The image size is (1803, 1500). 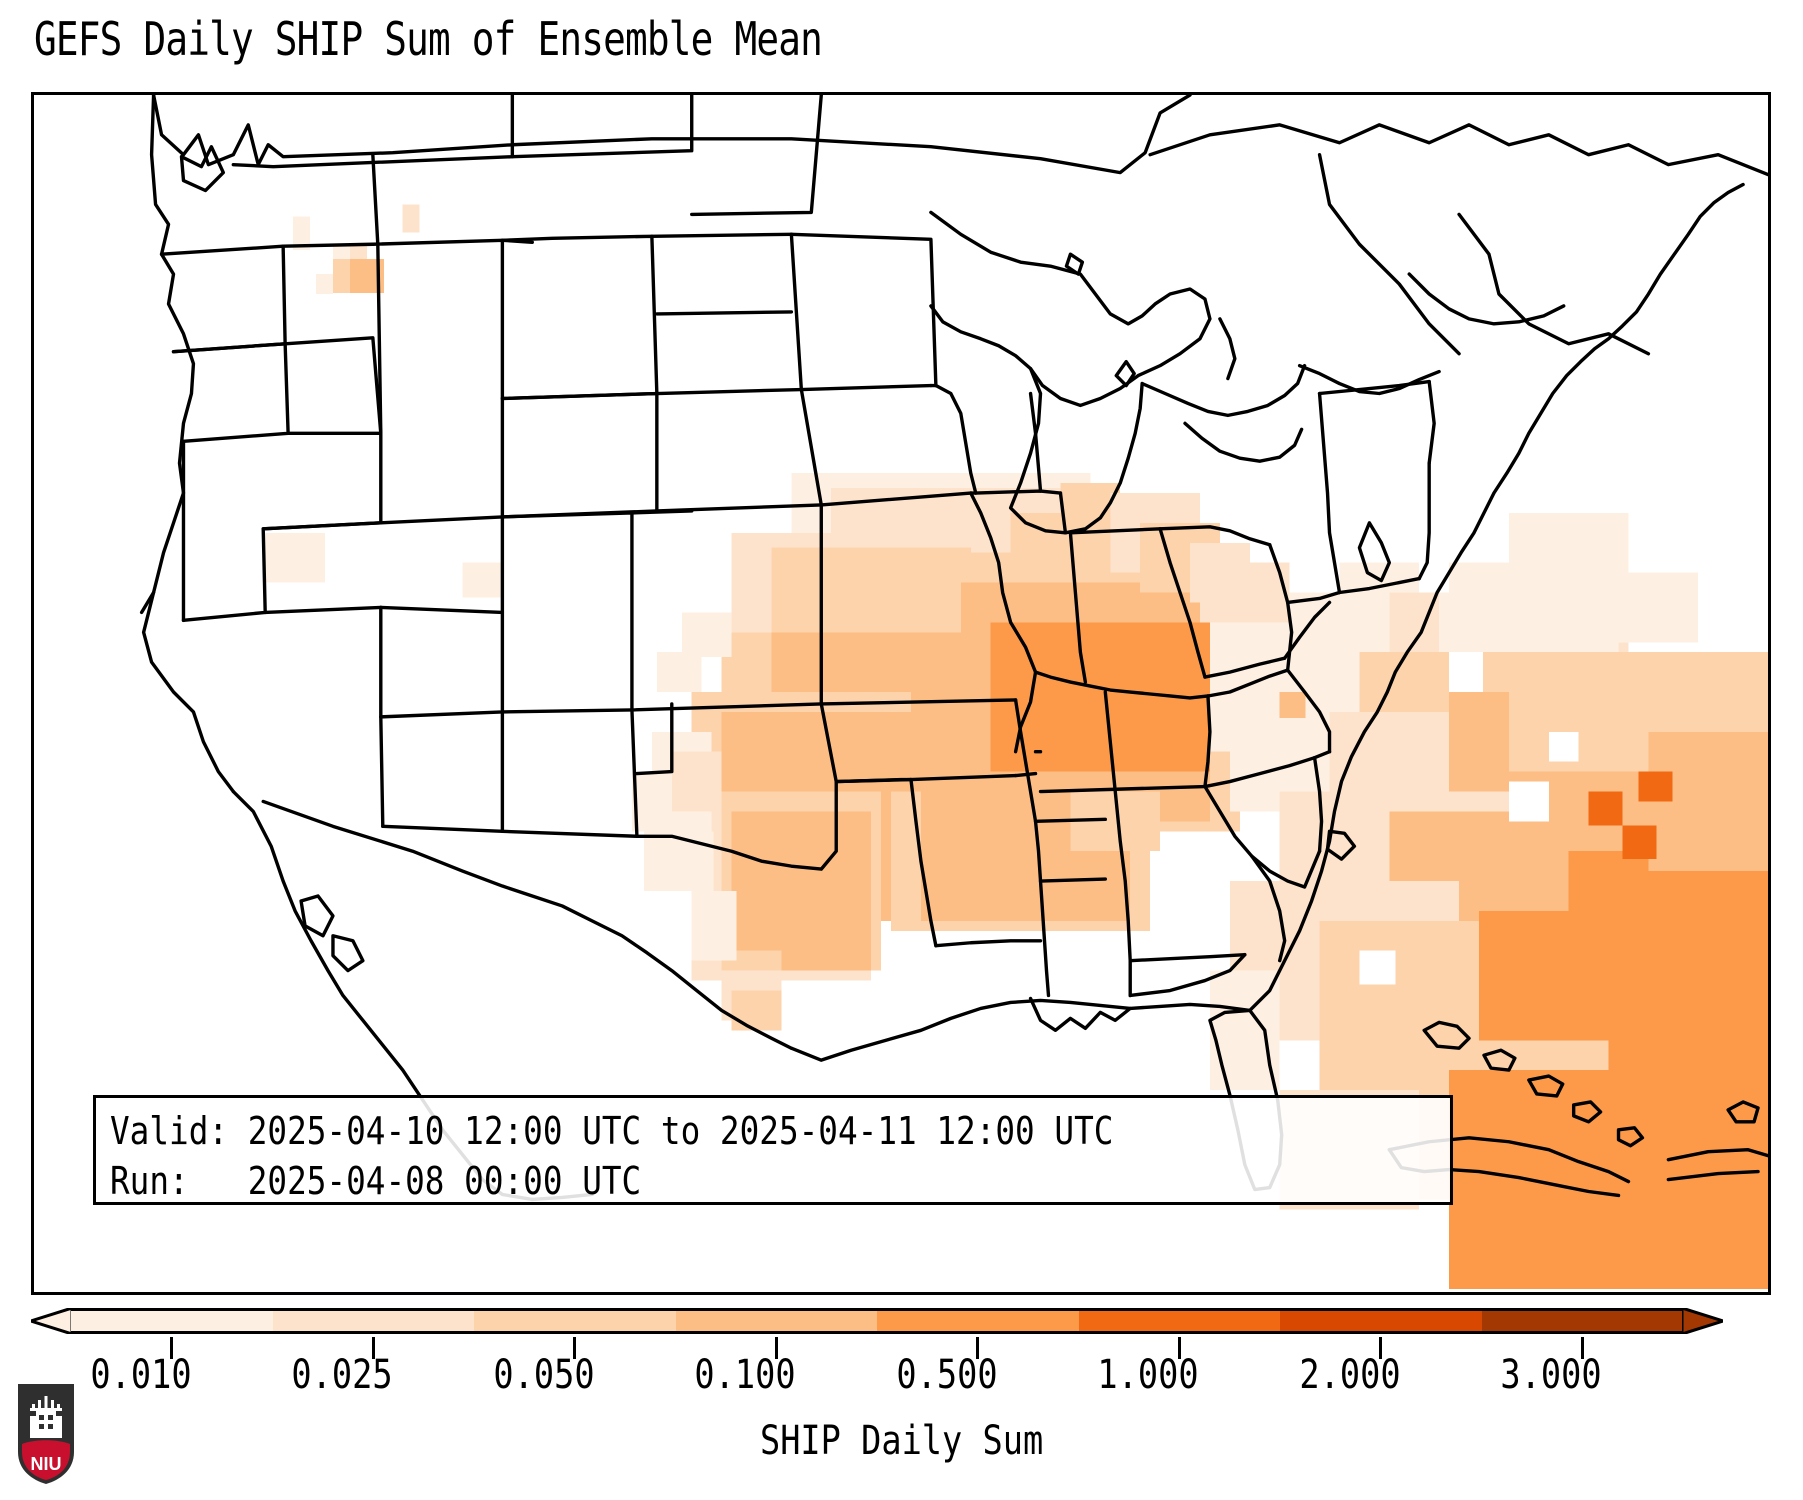 What do you see at coordinates (141, 1375) in the screenshot?
I see `colorbar-tick-label-0: 0.010` at bounding box center [141, 1375].